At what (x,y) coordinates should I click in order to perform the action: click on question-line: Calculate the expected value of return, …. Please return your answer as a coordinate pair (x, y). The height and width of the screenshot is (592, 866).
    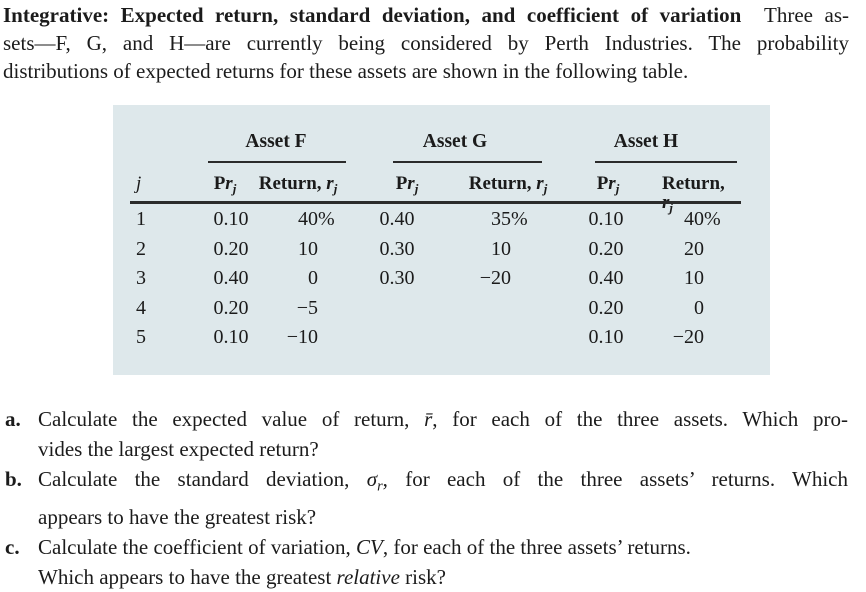
    Looking at the image, I should click on (443, 419).